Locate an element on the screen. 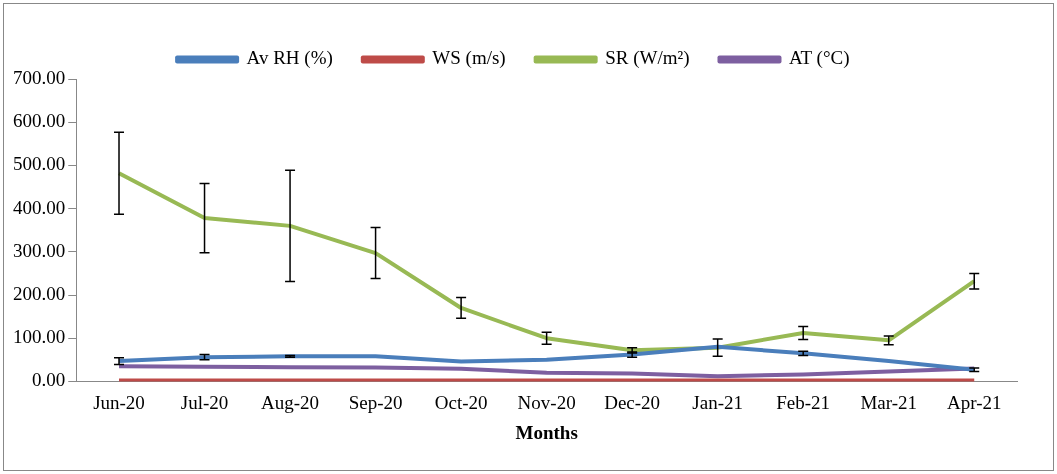 This screenshot has height=474, width=1057. x-tick-label: Jun-20 is located at coordinates (119, 402).